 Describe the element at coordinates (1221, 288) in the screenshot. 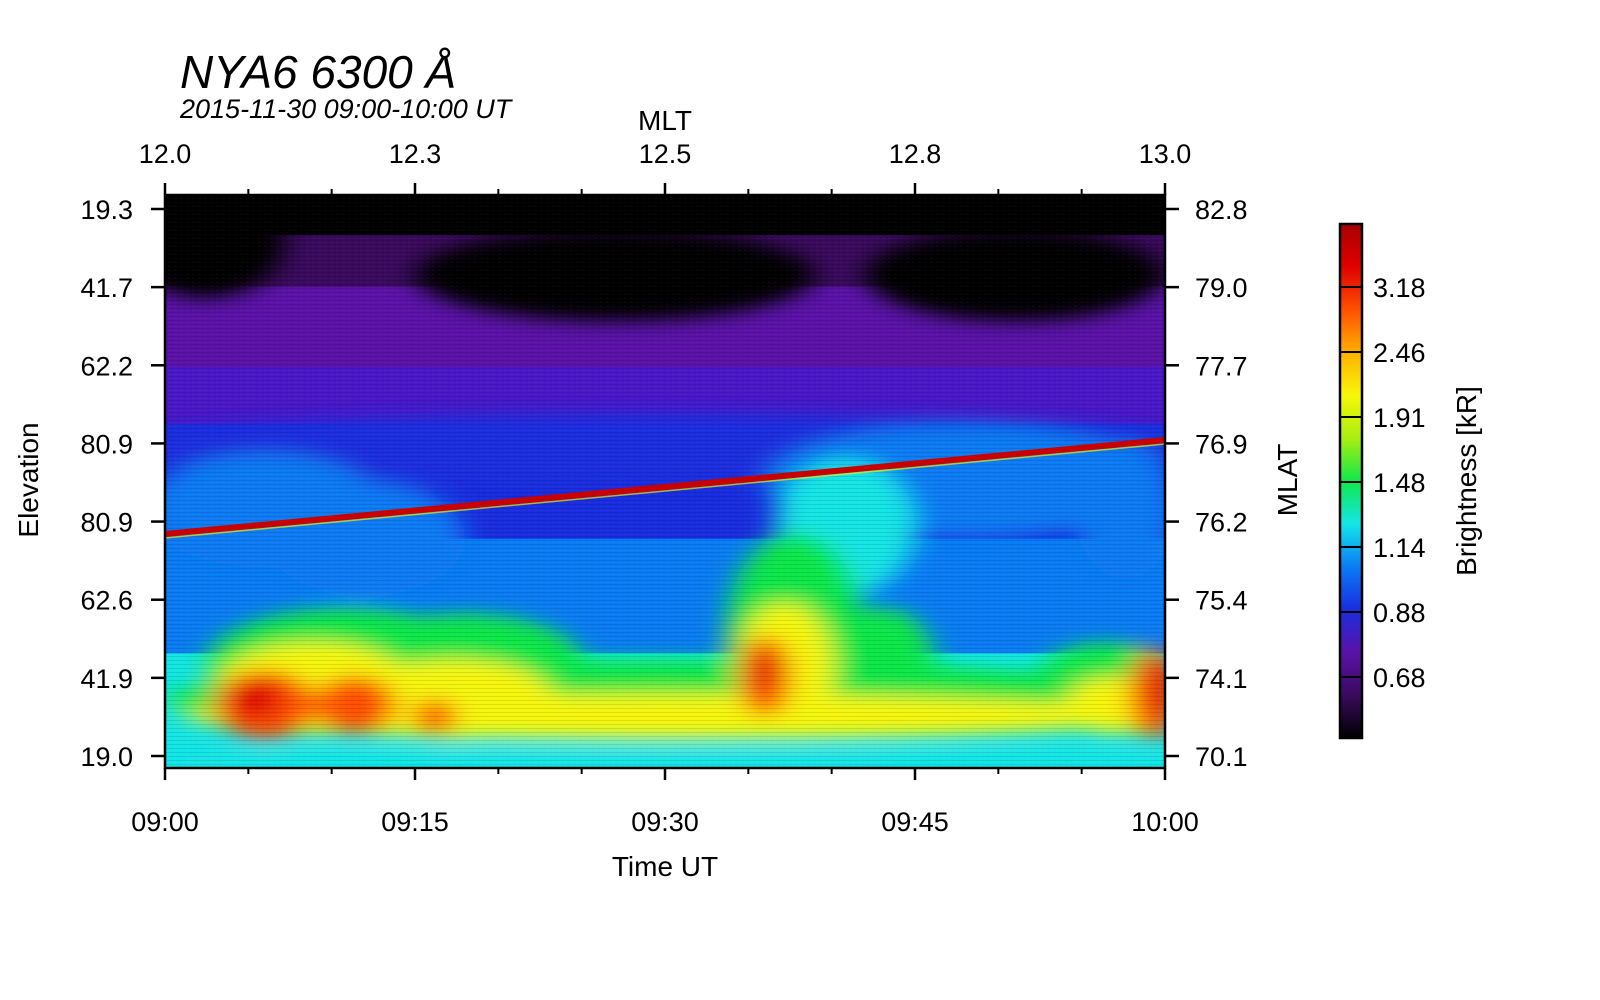

I see `y-right-tick-label: 79.0` at that location.